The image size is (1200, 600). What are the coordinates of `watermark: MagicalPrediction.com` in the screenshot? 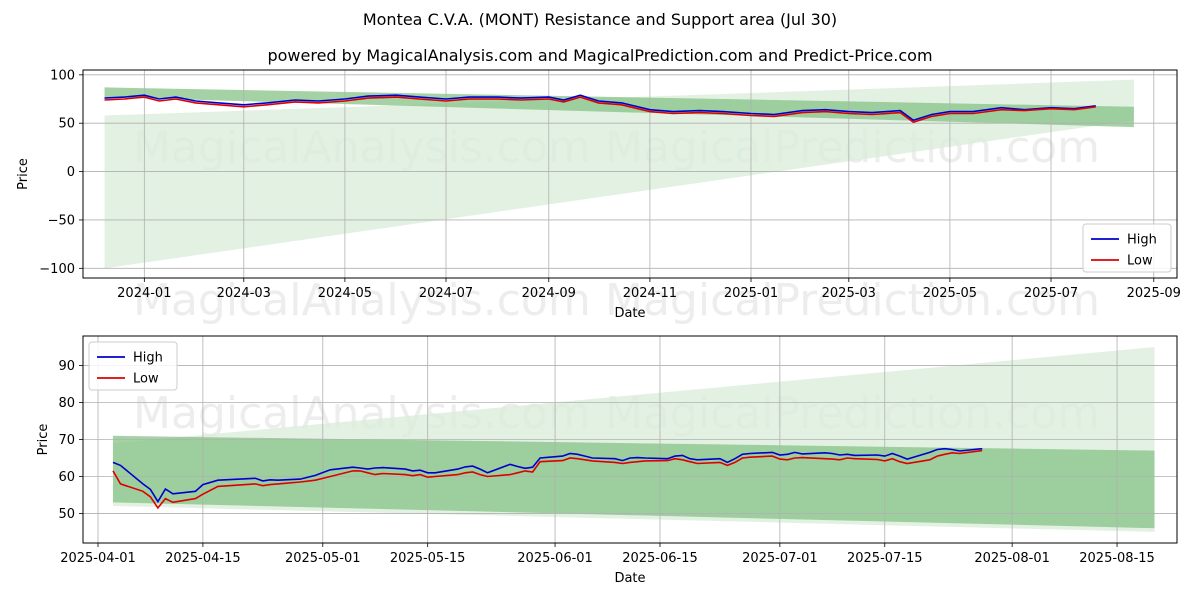 It's located at (852, 300).